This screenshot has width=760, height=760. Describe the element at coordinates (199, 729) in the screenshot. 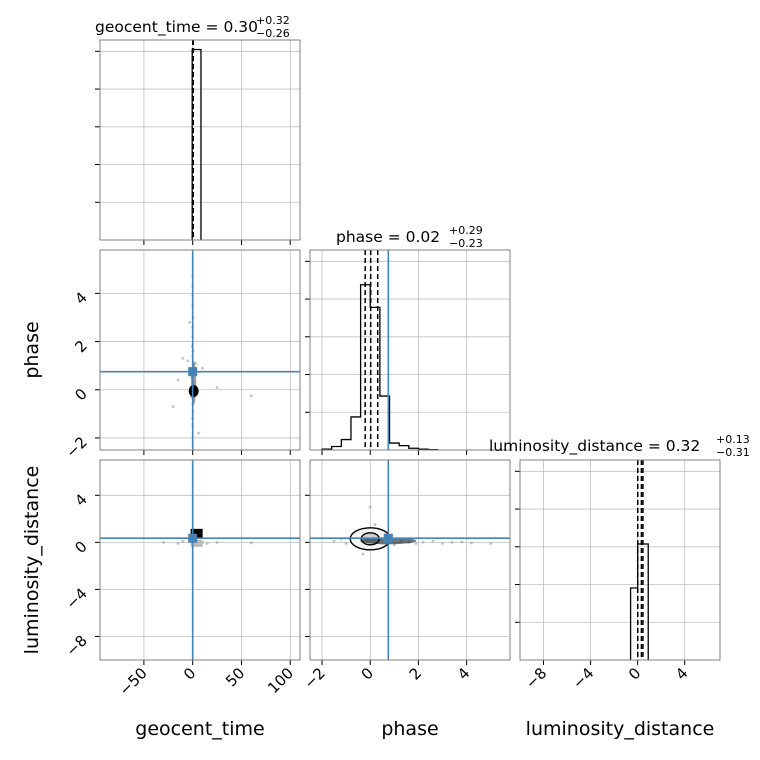

I see `xlabel-geocent-time: geocent_time` at that location.